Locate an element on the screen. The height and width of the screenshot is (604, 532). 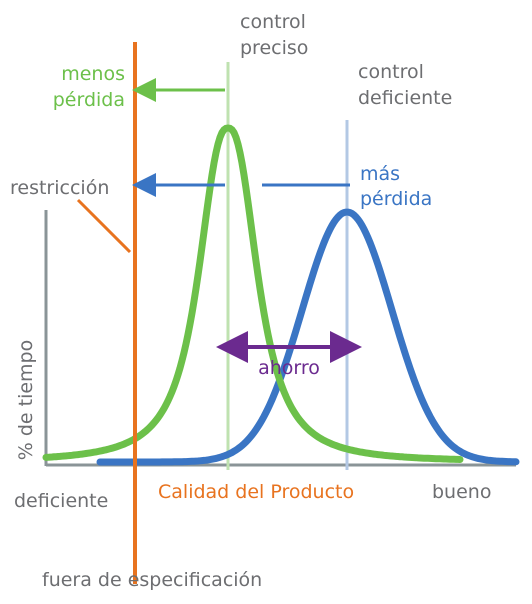
label: menos is located at coordinates (93, 74).